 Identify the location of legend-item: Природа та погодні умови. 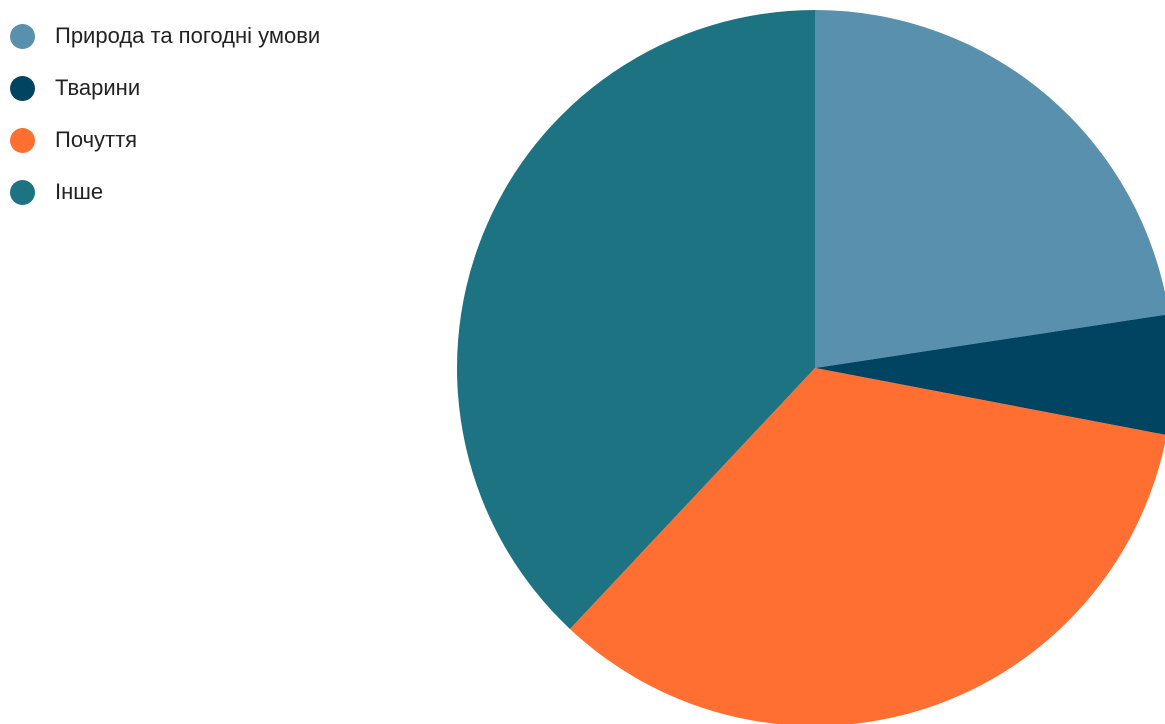
(165, 36).